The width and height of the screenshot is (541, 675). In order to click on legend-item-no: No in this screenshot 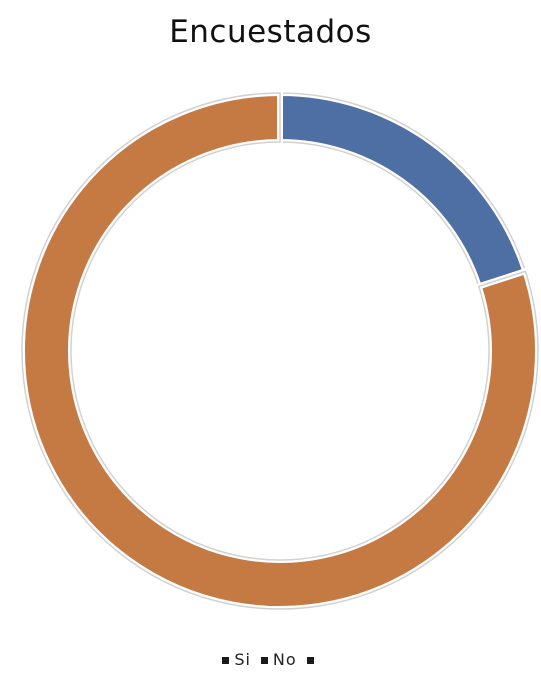, I will do `click(278, 659)`.